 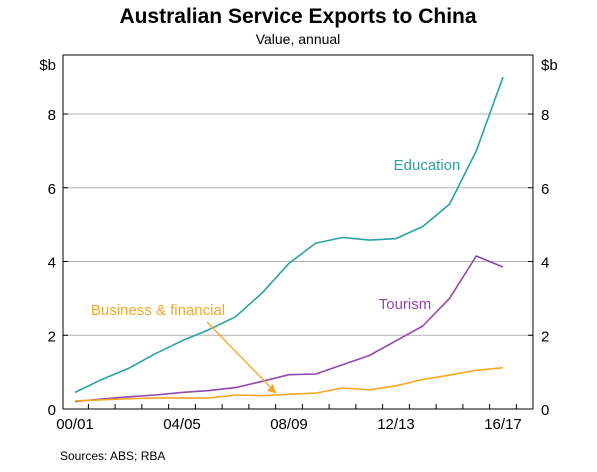 What do you see at coordinates (545, 115) in the screenshot?
I see `y-tick-label-right: 8` at bounding box center [545, 115].